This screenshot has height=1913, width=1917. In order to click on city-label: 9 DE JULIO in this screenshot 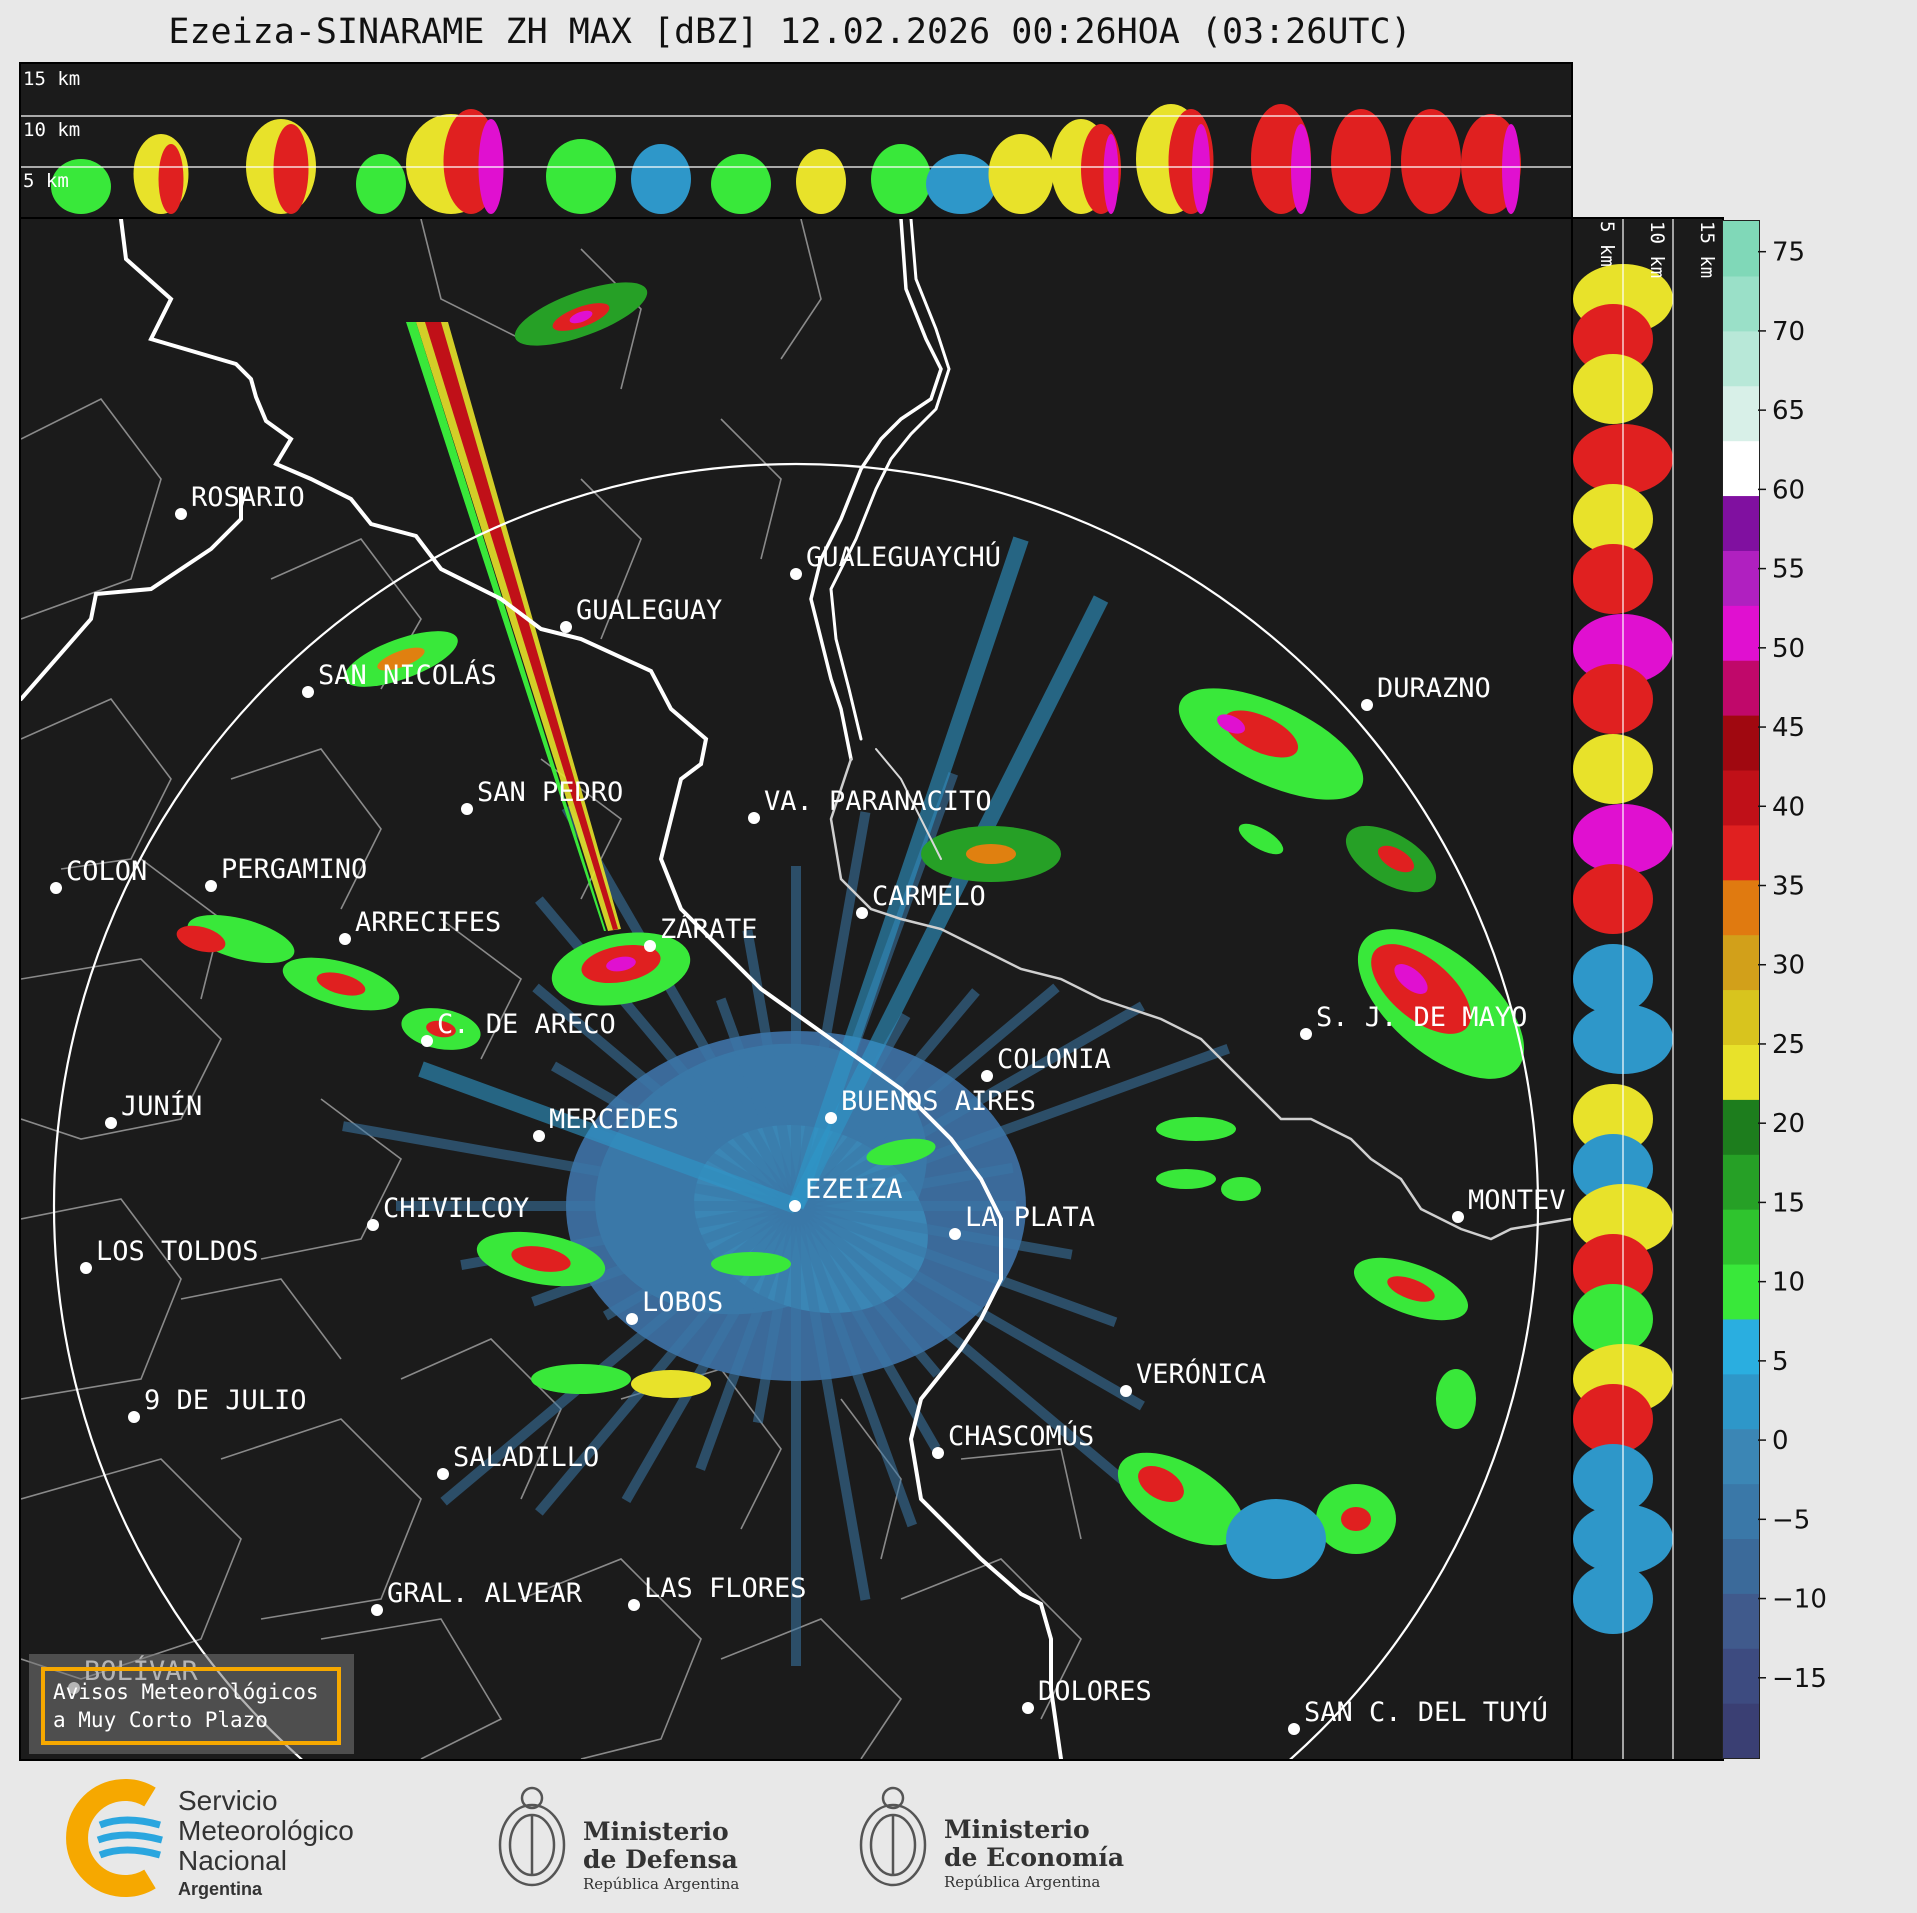, I will do `click(225, 1400)`.